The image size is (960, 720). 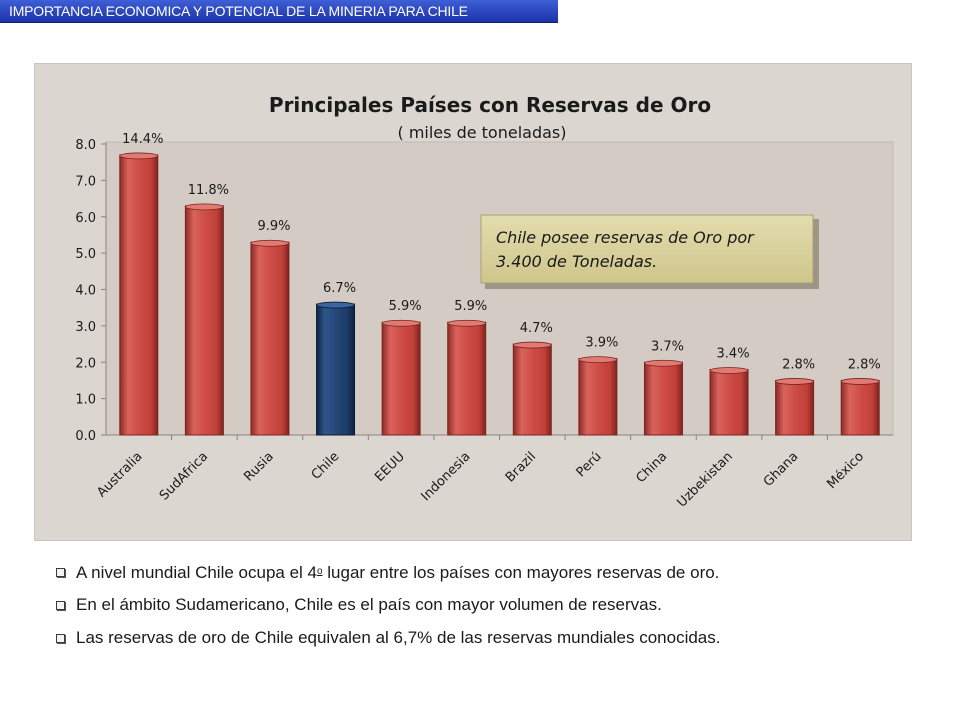 What do you see at coordinates (390, 467) in the screenshot?
I see `x-category-label: EEUU` at bounding box center [390, 467].